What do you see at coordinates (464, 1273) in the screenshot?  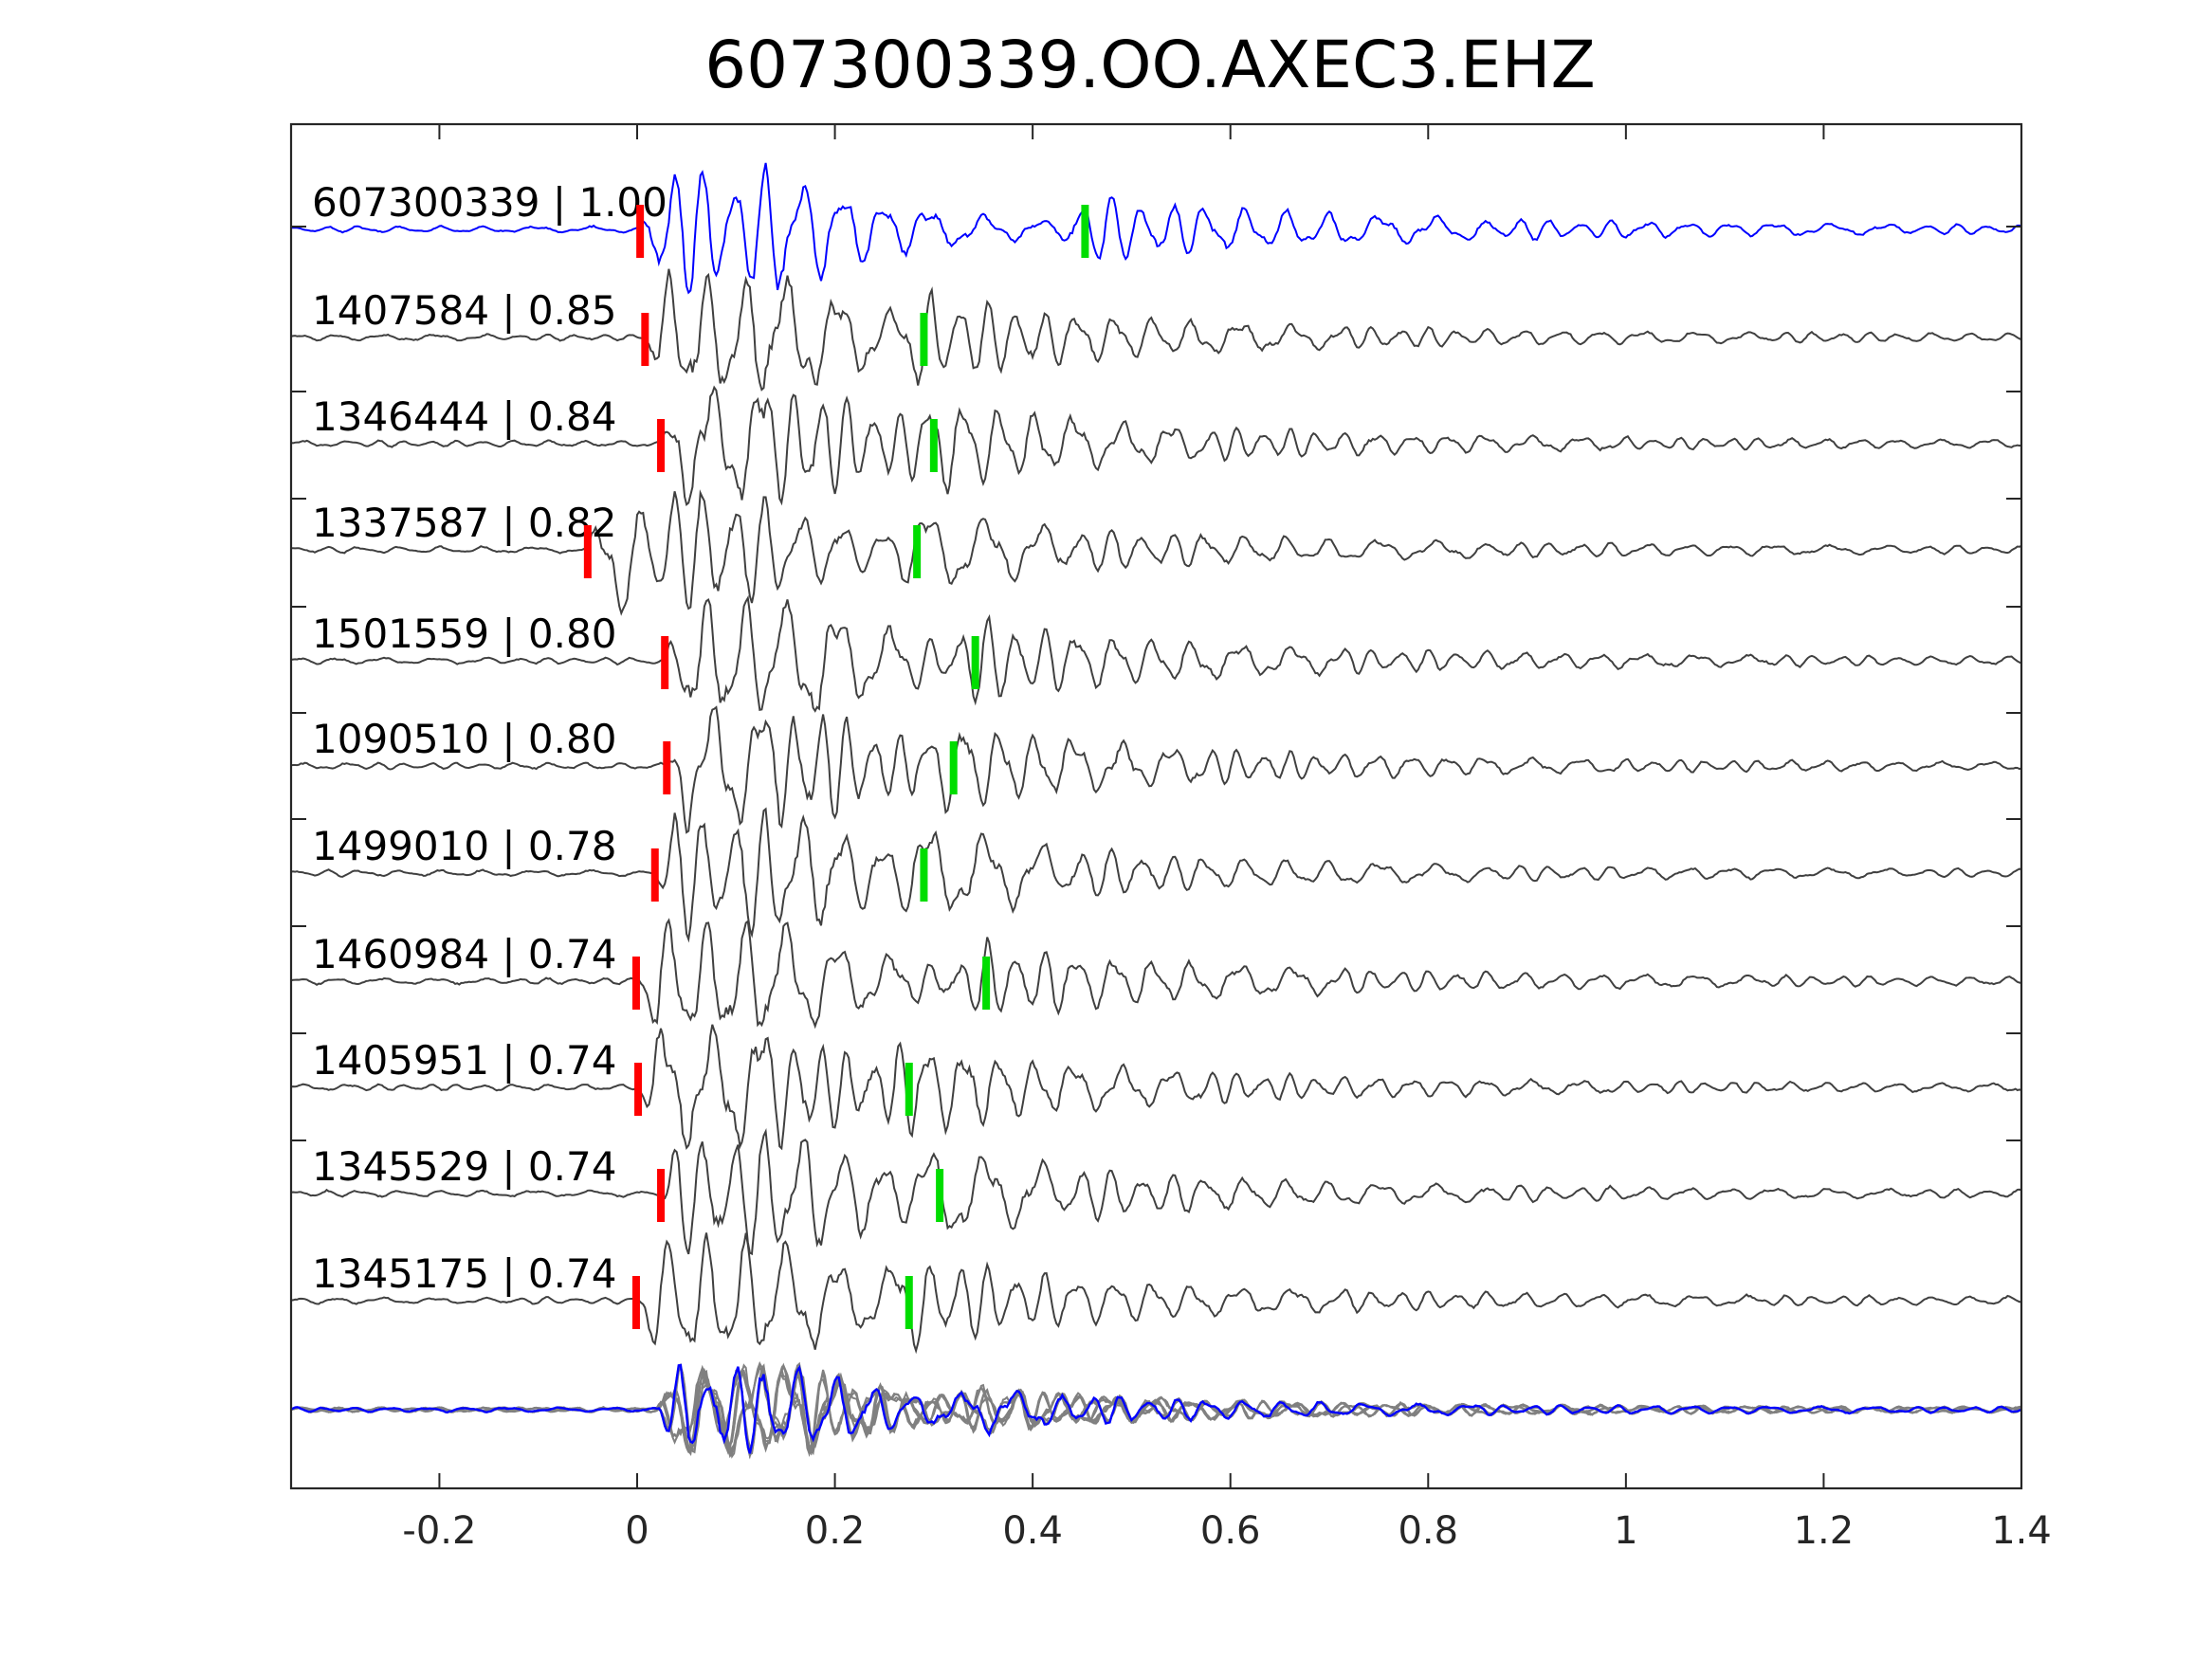 I see `trace-label-11: 1345175 | 0.74` at bounding box center [464, 1273].